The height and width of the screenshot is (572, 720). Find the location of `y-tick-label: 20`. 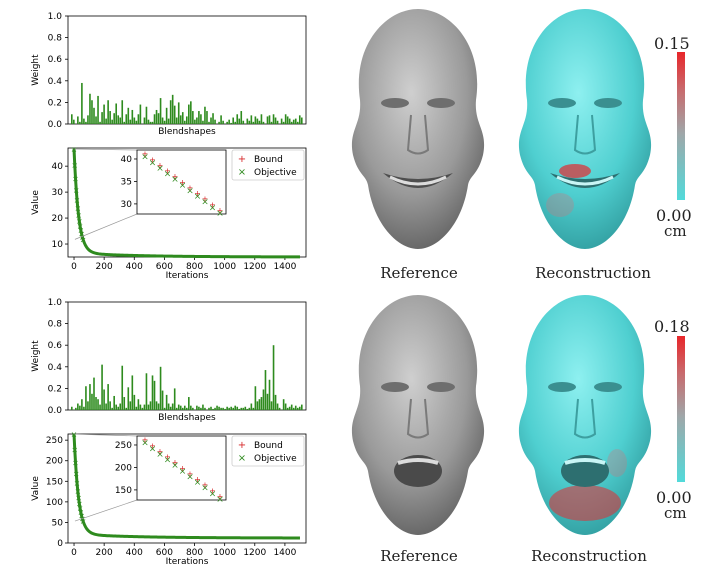

y-tick-label: 20 is located at coordinates (58, 219).